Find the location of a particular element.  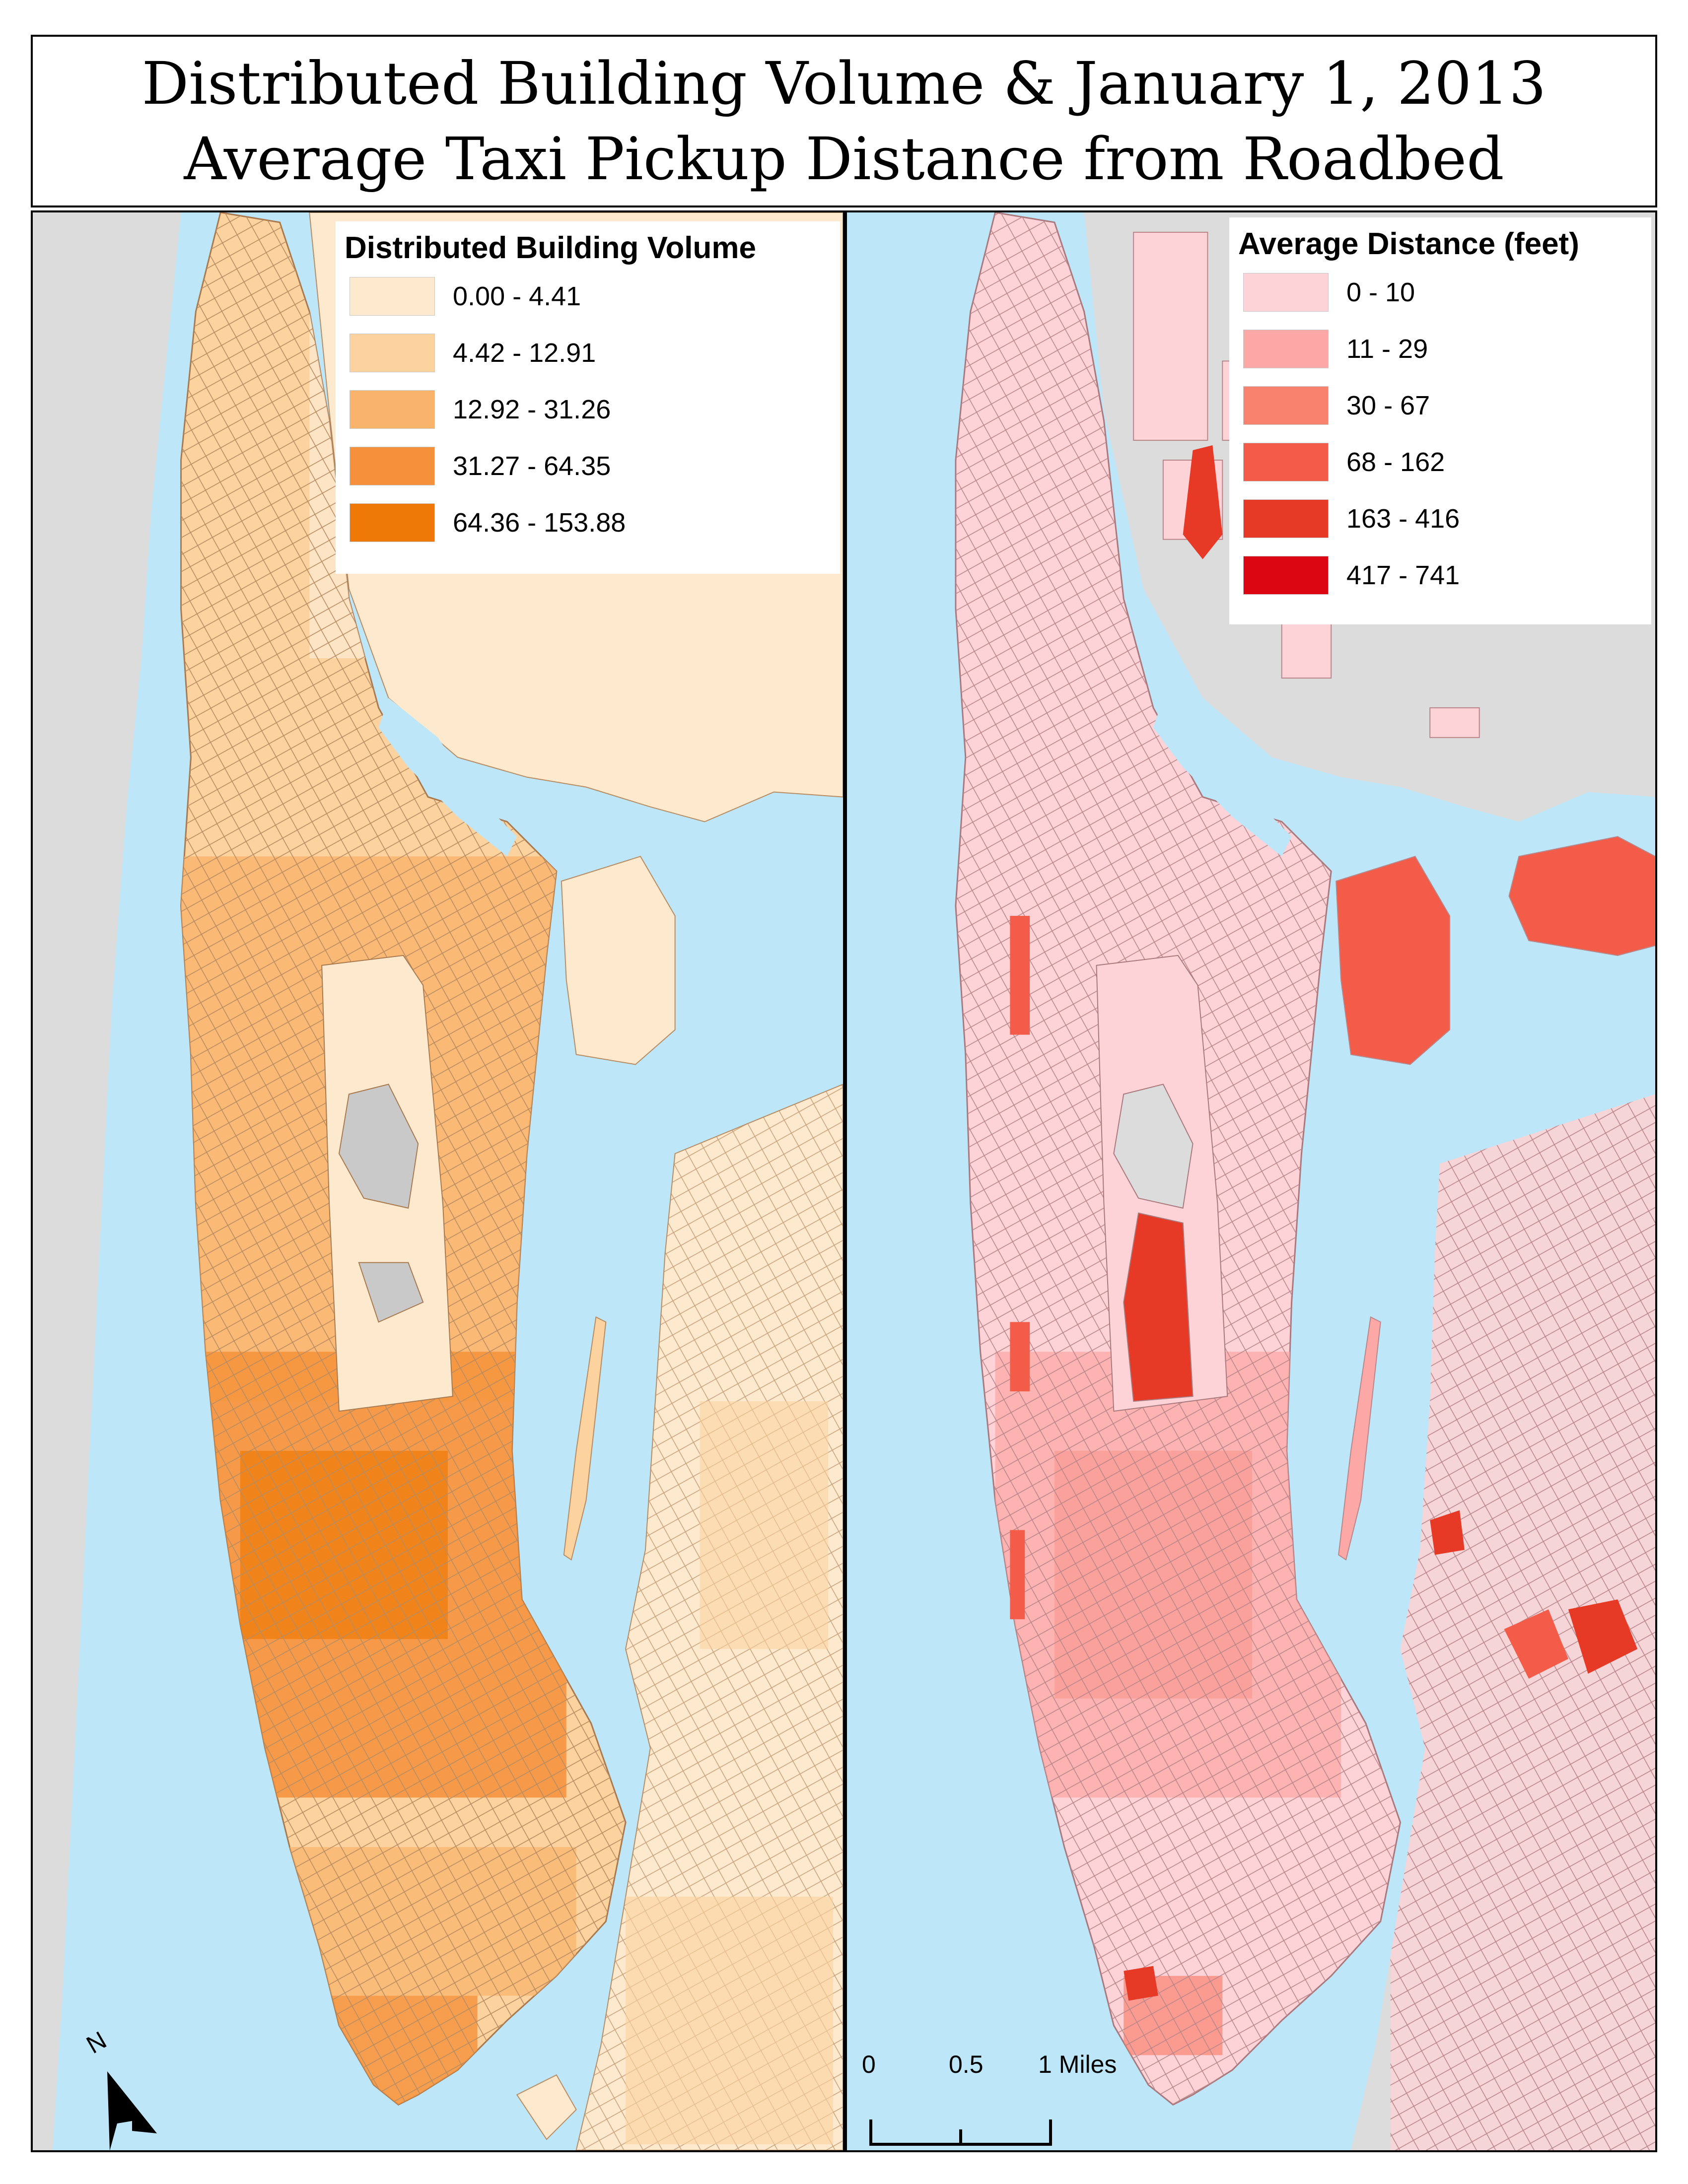

governors-island is located at coordinates (546, 2107).